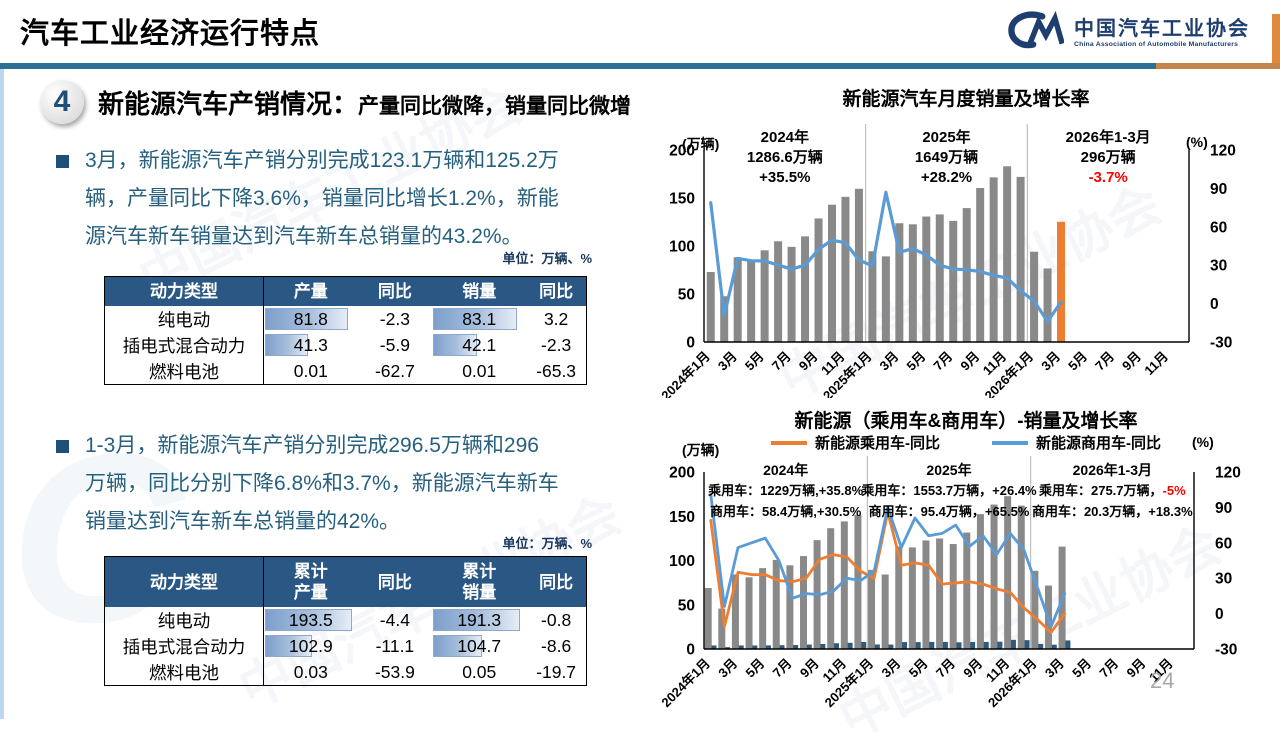  I want to click on y-left-tick-label: 50, so click(686, 295).